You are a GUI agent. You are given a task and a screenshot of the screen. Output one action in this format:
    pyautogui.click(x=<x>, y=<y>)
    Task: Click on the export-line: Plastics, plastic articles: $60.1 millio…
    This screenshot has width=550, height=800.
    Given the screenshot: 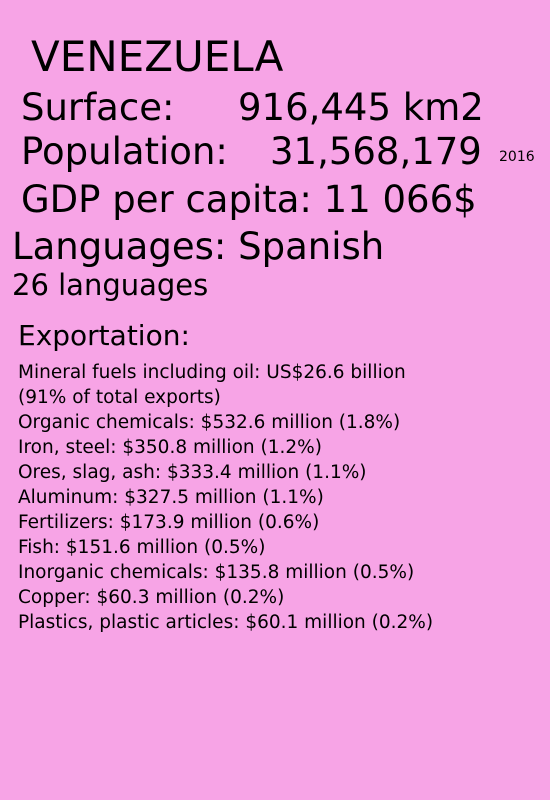 What is the action you would take?
    pyautogui.click(x=226, y=622)
    